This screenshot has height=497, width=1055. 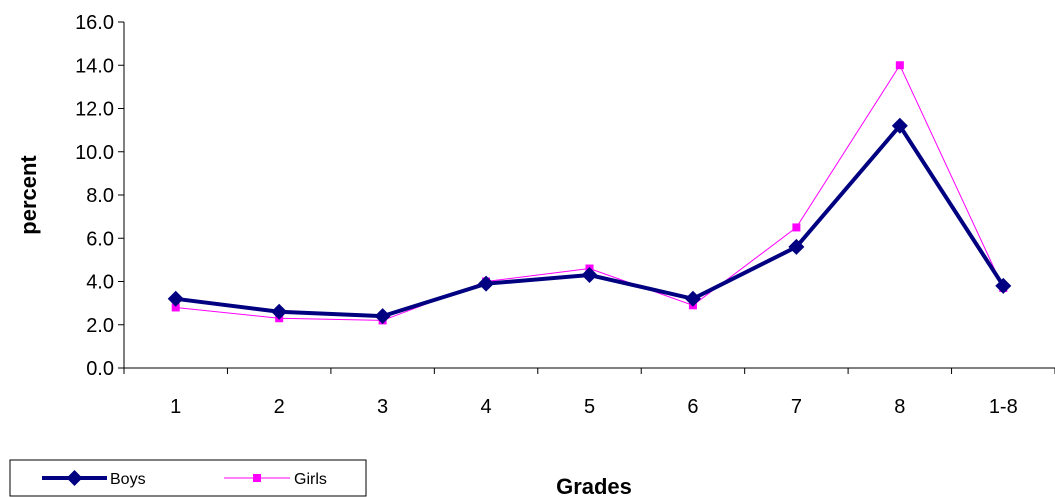 I want to click on x-tick-label: 6, so click(x=692, y=407).